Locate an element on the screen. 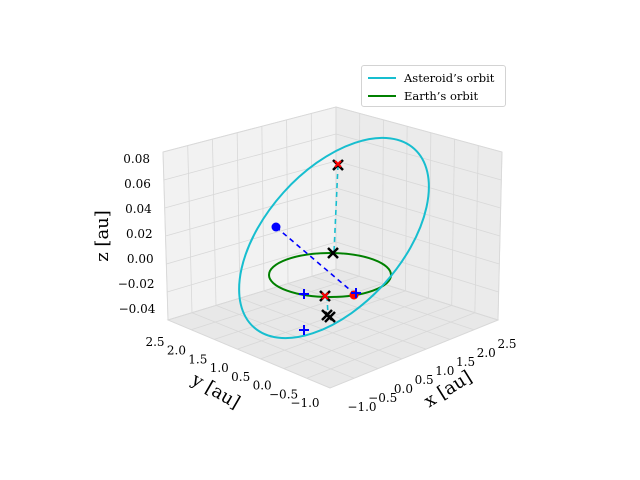 This screenshot has height=480, width=640. legend-swatch-earth is located at coordinates (382, 96).